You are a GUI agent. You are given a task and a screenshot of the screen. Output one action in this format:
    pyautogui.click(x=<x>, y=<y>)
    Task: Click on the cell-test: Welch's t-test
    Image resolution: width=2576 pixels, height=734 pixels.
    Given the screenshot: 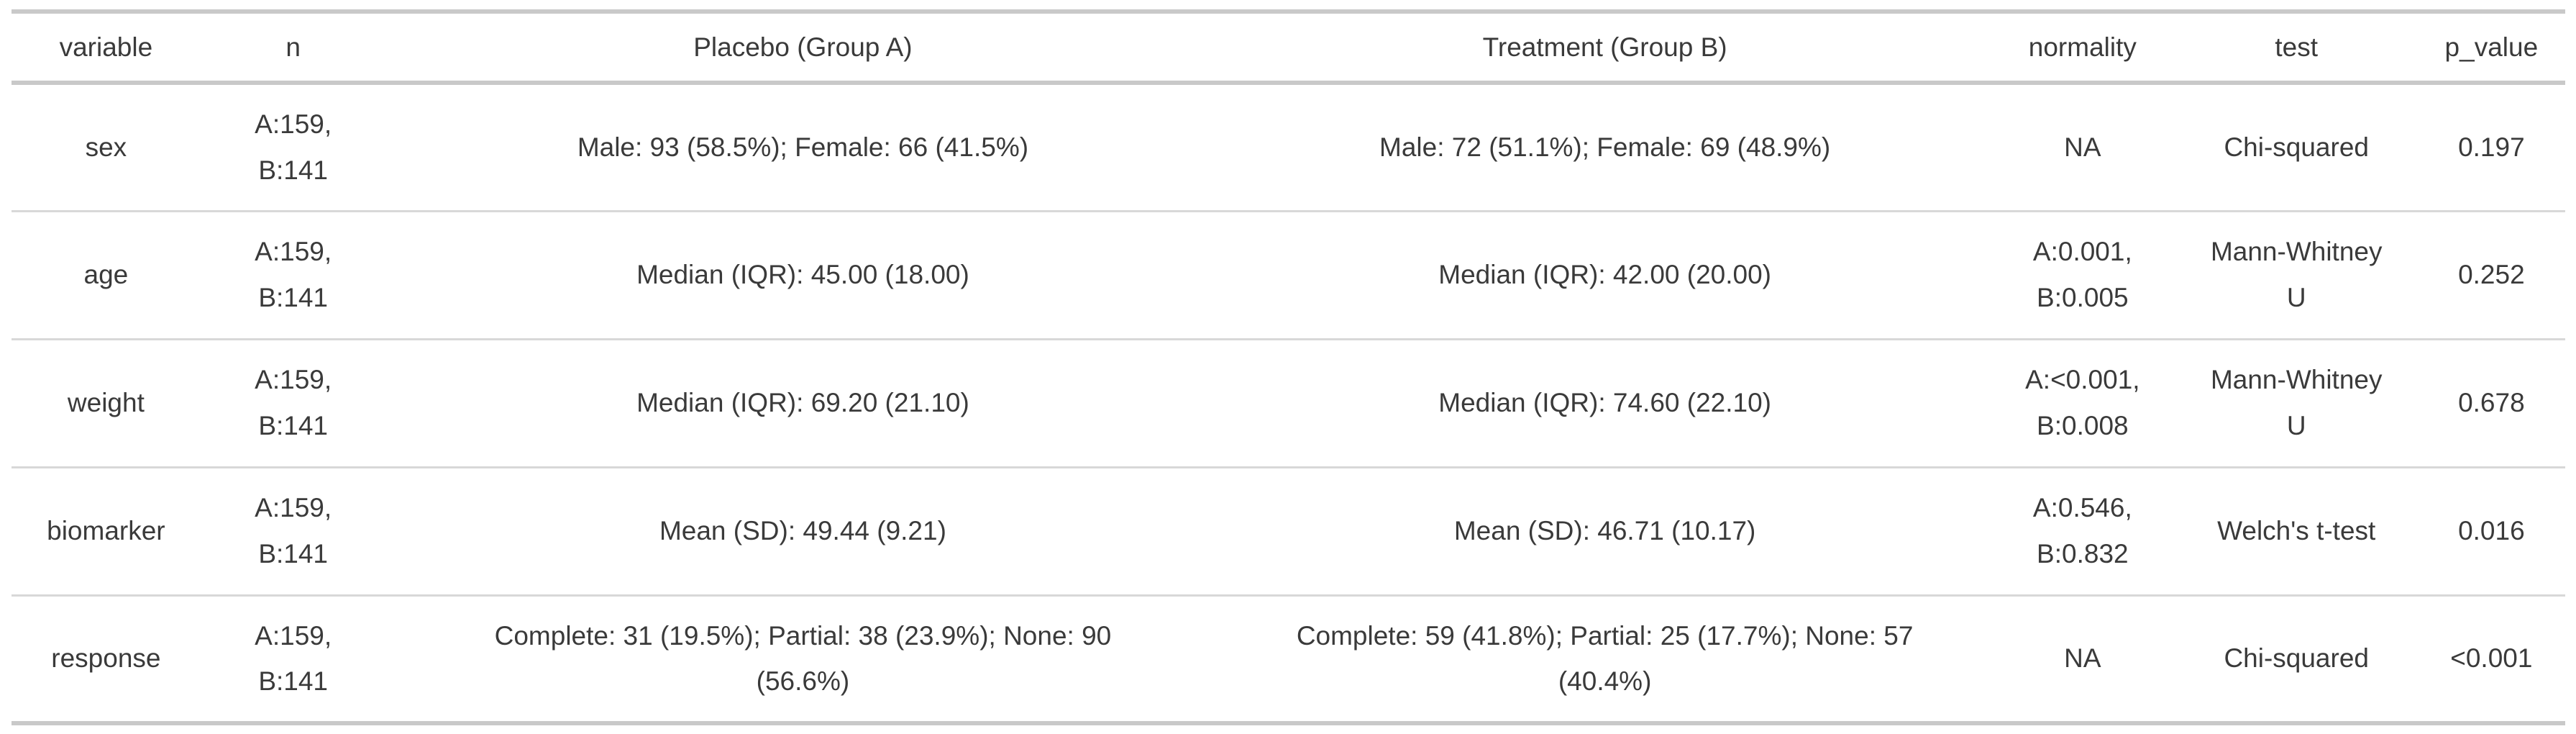 What is the action you would take?
    pyautogui.click(x=2296, y=531)
    